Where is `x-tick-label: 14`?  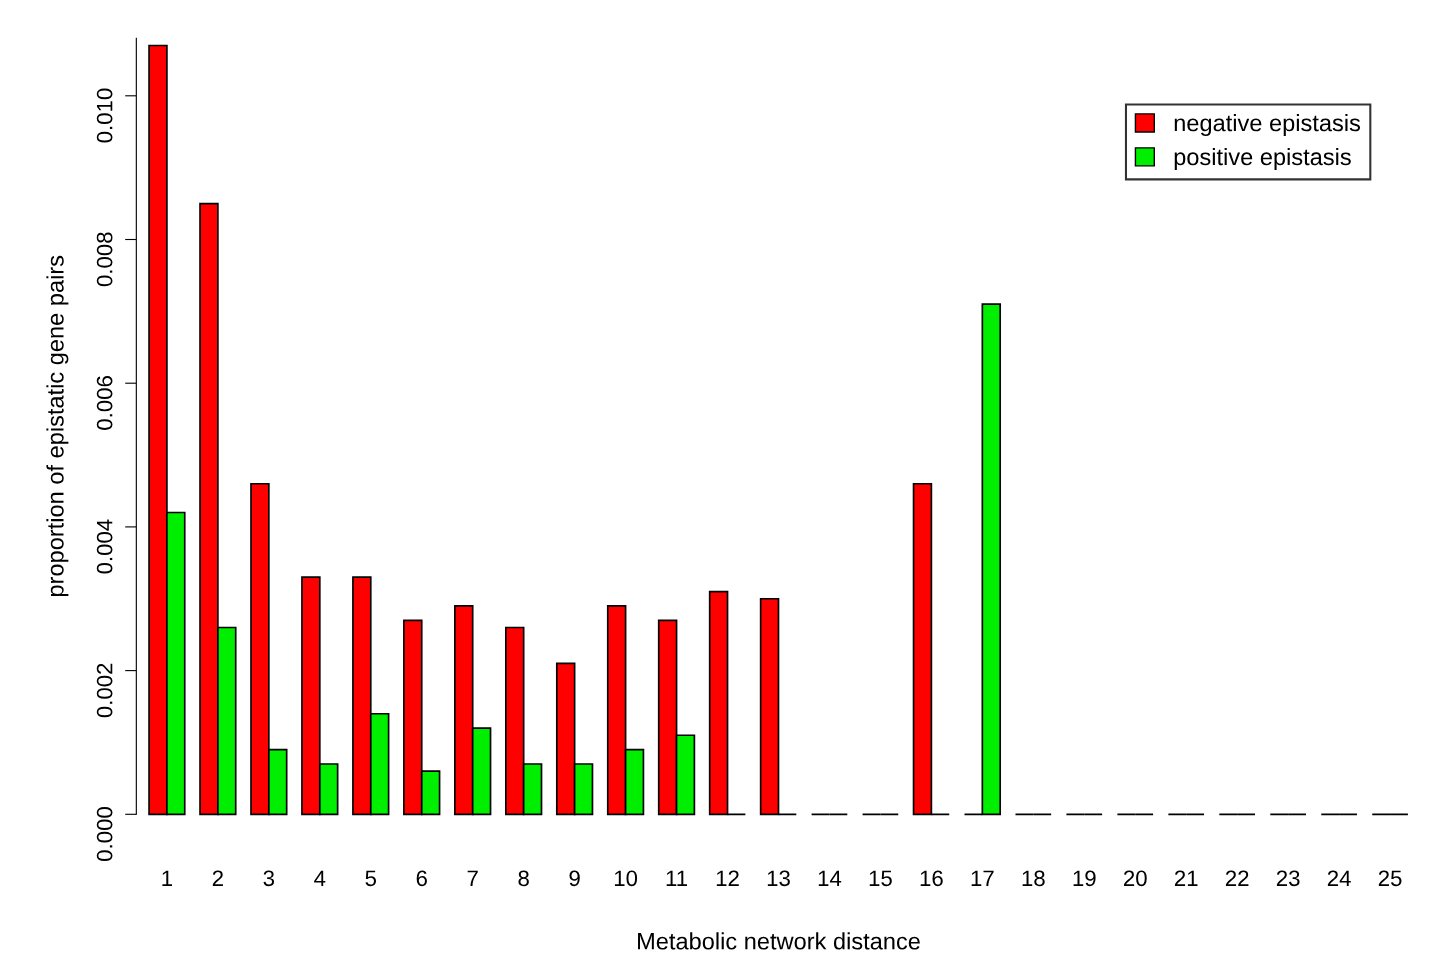 x-tick-label: 14 is located at coordinates (830, 878).